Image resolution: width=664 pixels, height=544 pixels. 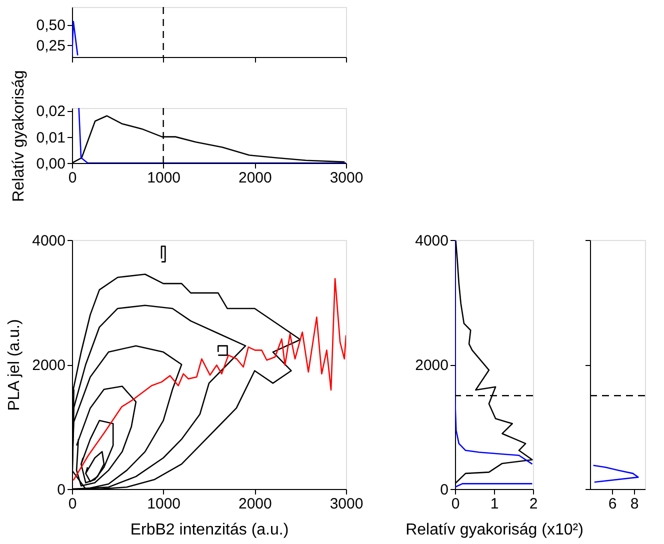 What do you see at coordinates (51, 111) in the screenshot?
I see `y-tick-label: 0,02` at bounding box center [51, 111].